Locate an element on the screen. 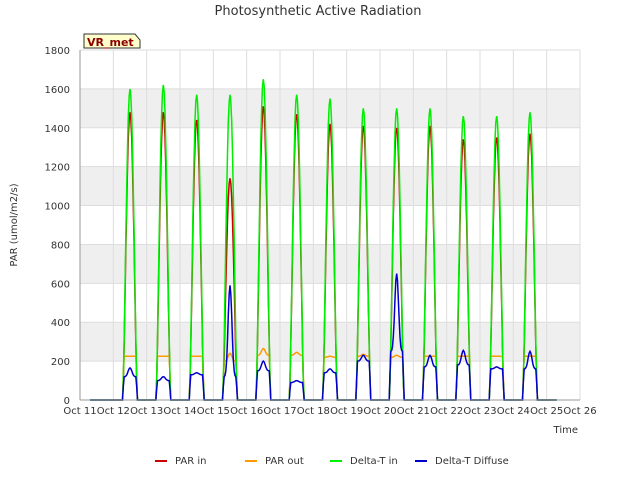 This screenshot has height=480, width=640. legend-item: Delta-T Diffuse is located at coordinates (462, 461).